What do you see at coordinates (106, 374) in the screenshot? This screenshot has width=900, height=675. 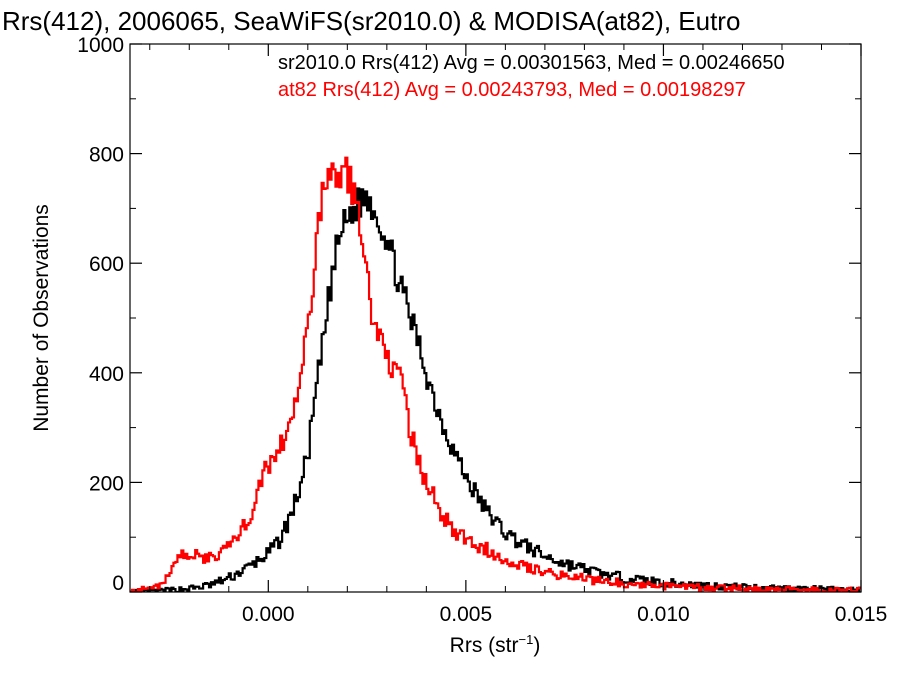 I see `y-tick-label: 400` at bounding box center [106, 374].